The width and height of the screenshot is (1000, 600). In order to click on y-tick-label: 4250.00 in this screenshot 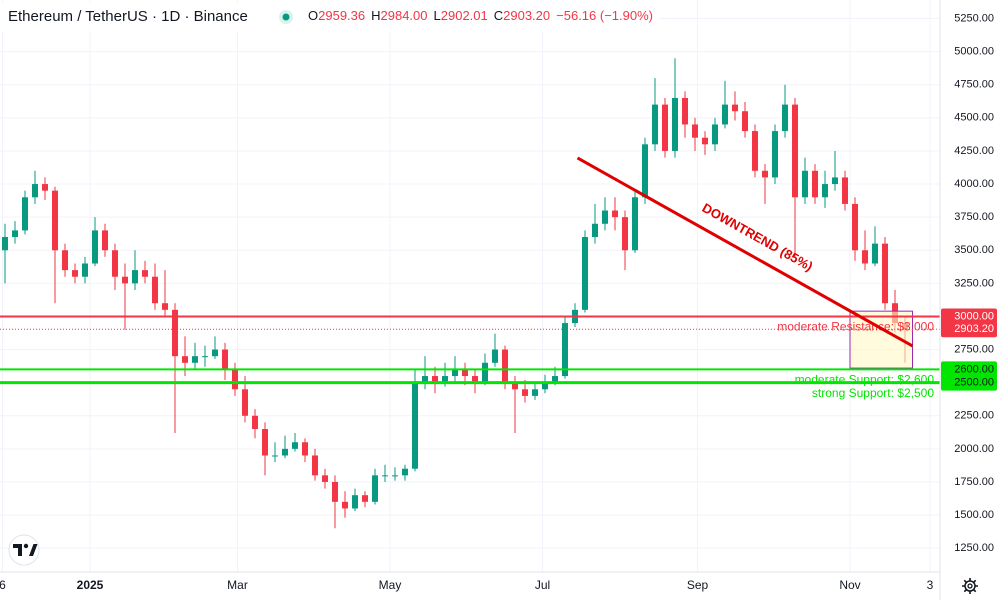, I will do `click(974, 151)`.